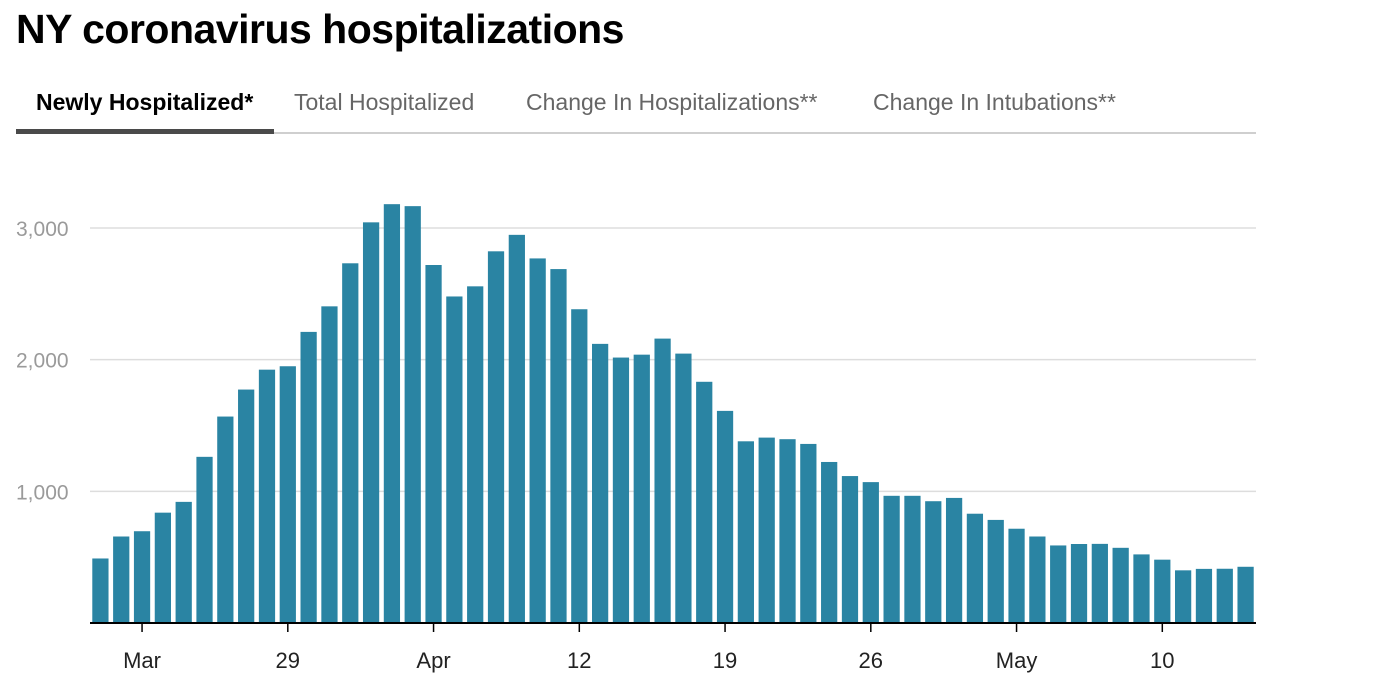 The width and height of the screenshot is (1390, 680). I want to click on chart-title: NY coronavirus hospitalizations, so click(320, 29).